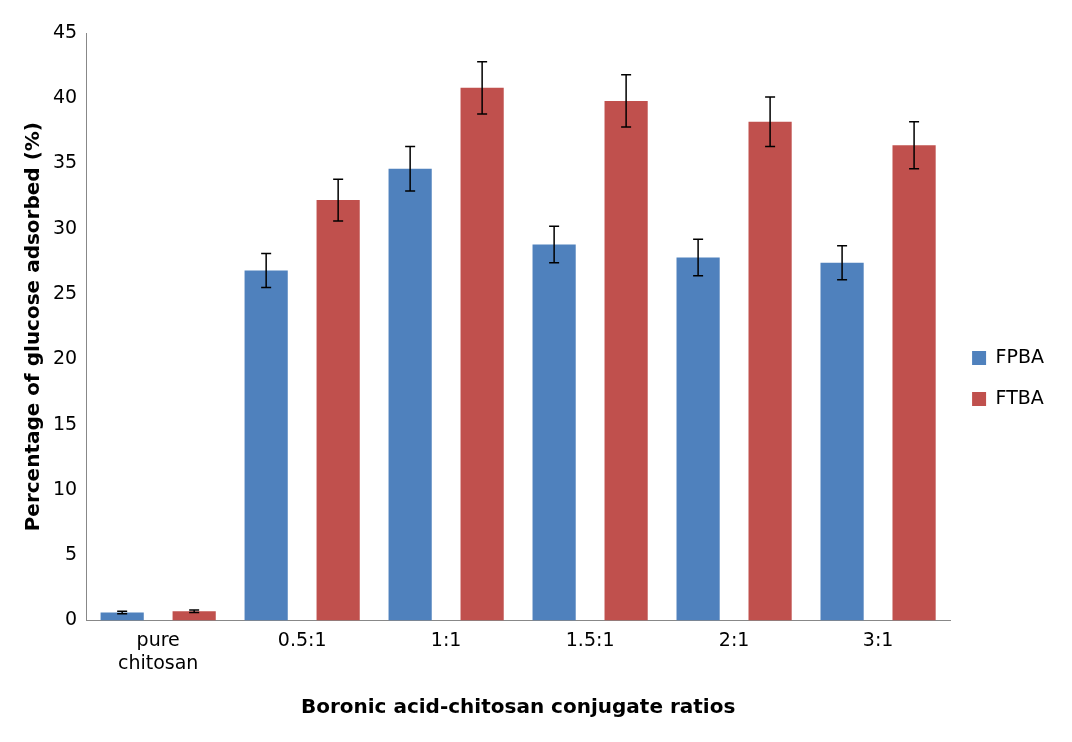  Describe the element at coordinates (65, 292) in the screenshot. I see `y-tick-label: 25` at that location.